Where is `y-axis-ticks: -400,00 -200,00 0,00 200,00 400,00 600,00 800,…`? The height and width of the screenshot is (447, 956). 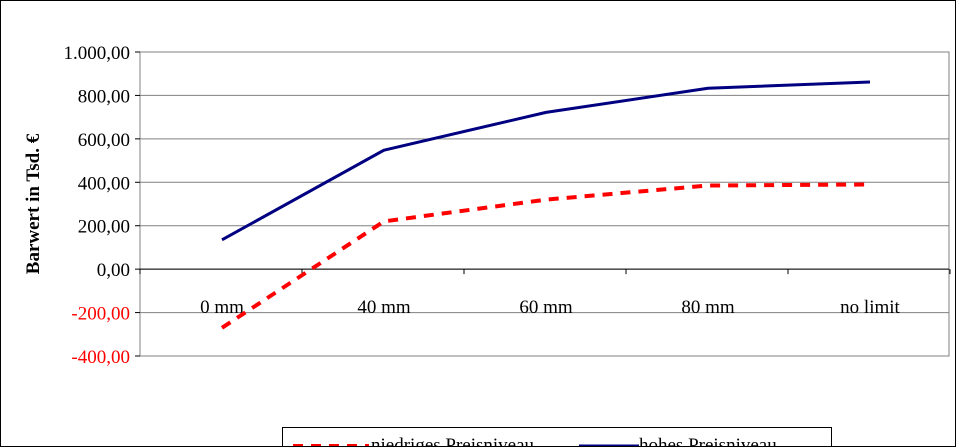 y-axis-ticks: -400,00 -200,00 0,00 200,00 400,00 600,00 800,… is located at coordinates (102, 205).